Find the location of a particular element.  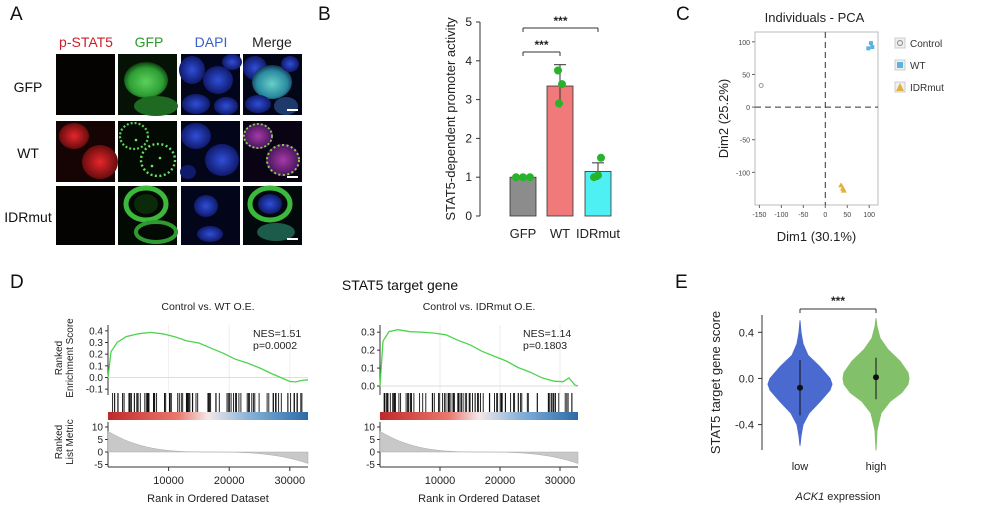

bar-gfp is located at coordinates (523, 196).